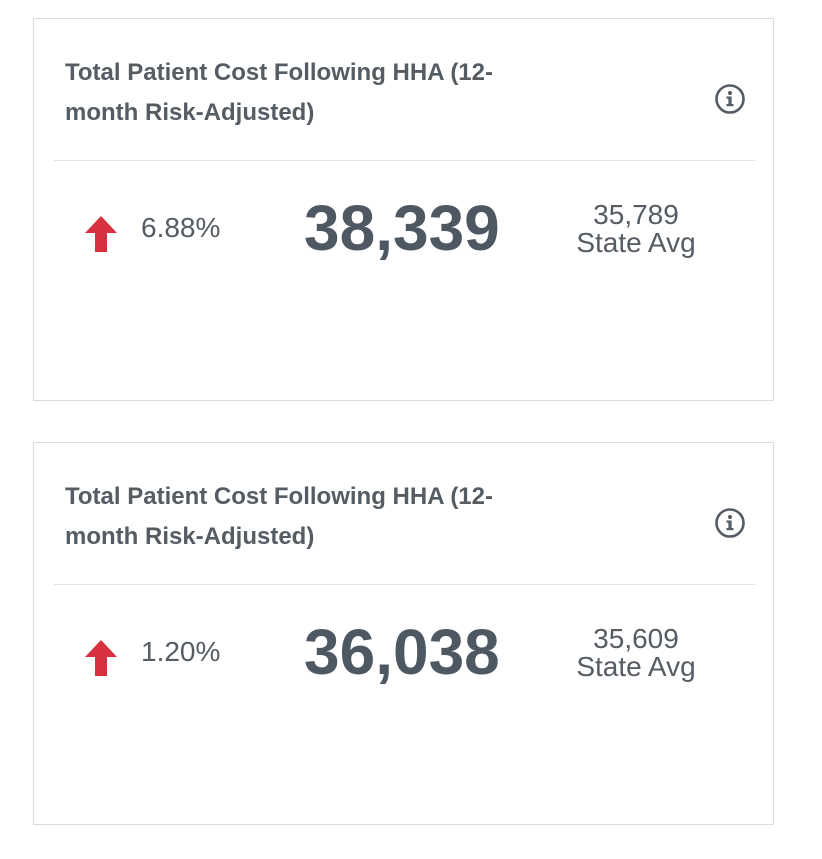 The height and width of the screenshot is (859, 822). What do you see at coordinates (636, 214) in the screenshot?
I see `state-average-value: 35,789` at bounding box center [636, 214].